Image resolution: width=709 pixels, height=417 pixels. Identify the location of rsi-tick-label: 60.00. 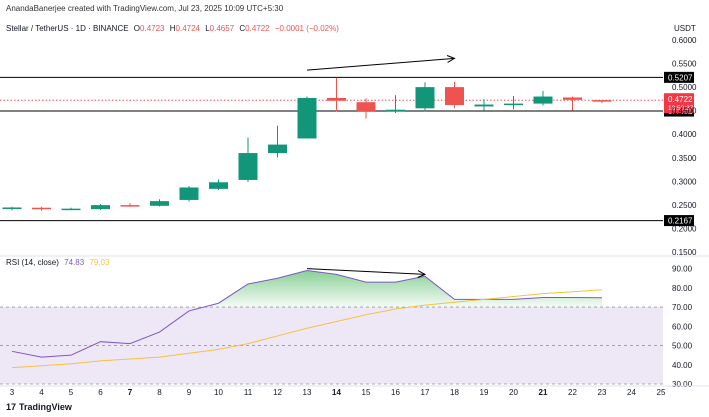
(682, 326).